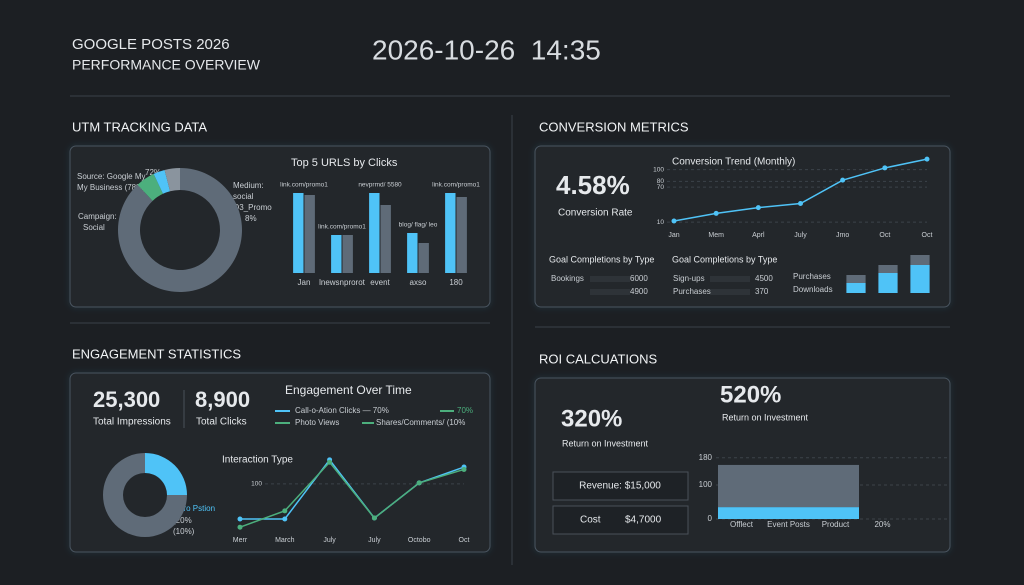  Describe the element at coordinates (598, 358) in the screenshot. I see `section-title: ROI CALCUATIONS` at that location.